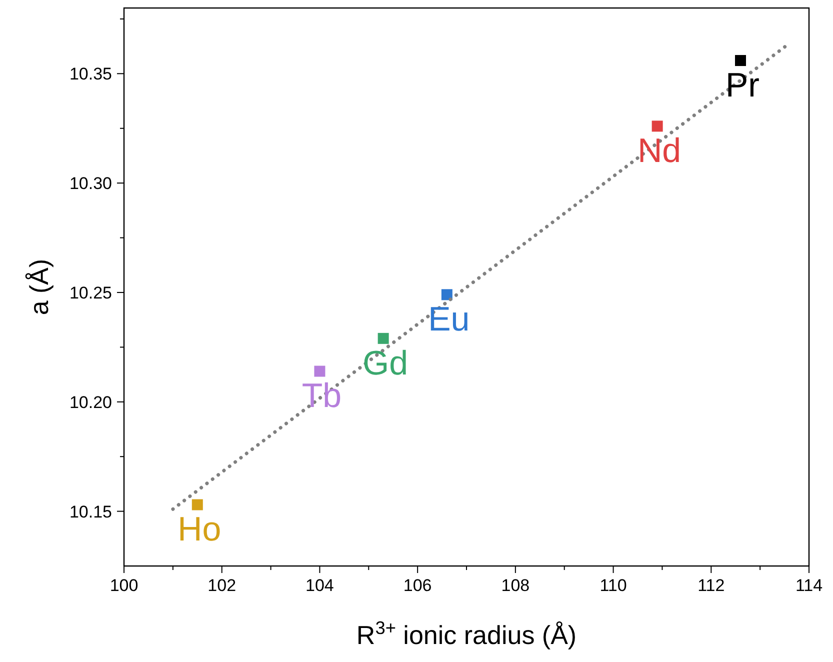 The width and height of the screenshot is (833, 662). Describe the element at coordinates (90, 512) in the screenshot. I see `y-tick-label: 10.15` at that location.